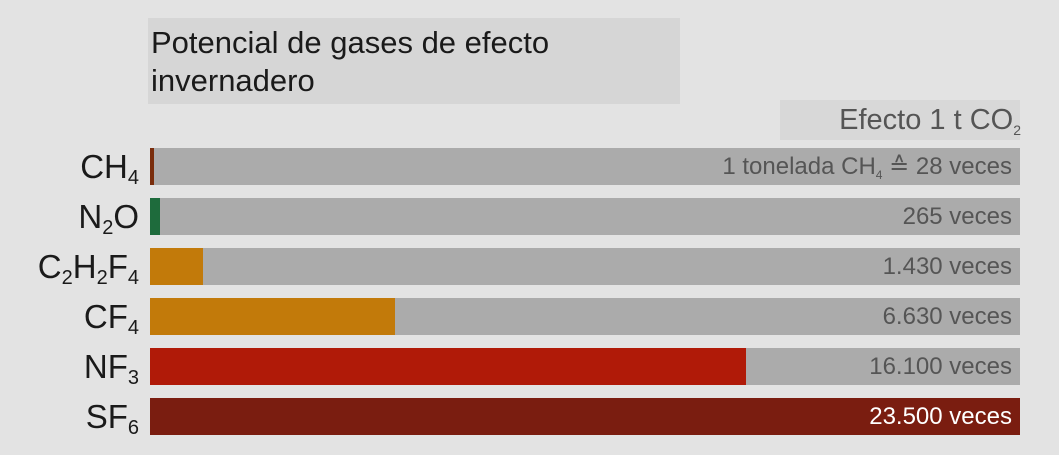  What do you see at coordinates (867, 167) in the screenshot?
I see `data-label-ch4: 1 tonelada CH4 ≙ 28 veces` at bounding box center [867, 167].